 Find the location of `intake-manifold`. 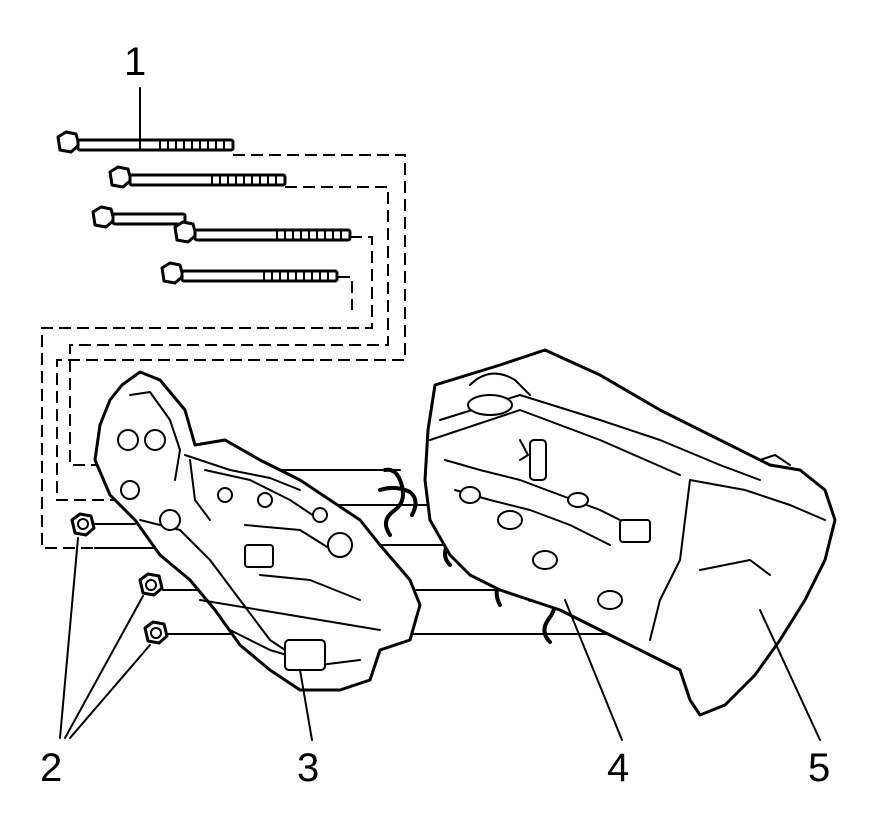

intake-manifold is located at coordinates (257, 531).